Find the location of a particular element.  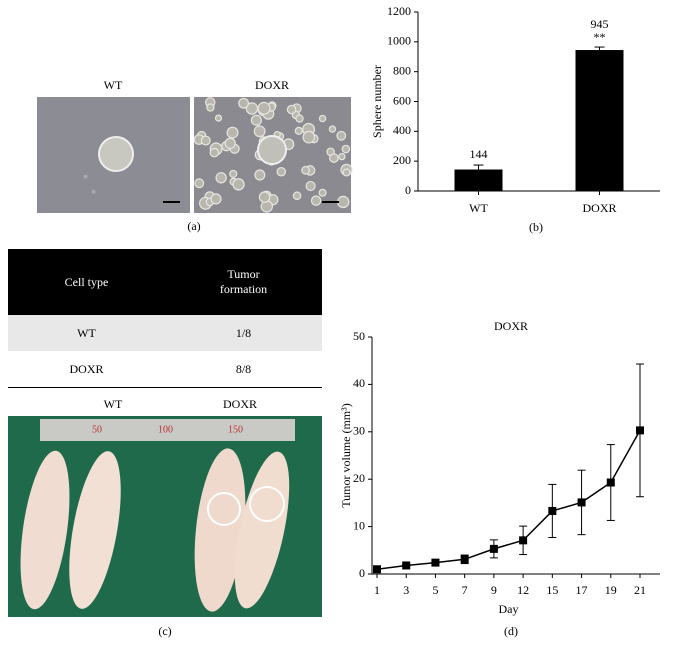

x-tick-label: DOXR is located at coordinates (599, 208).